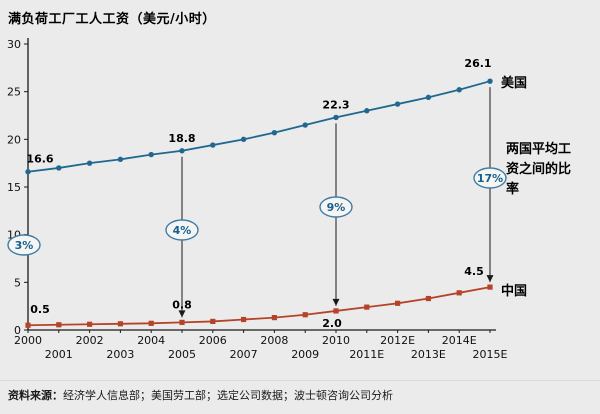 This screenshot has width=600, height=414. Describe the element at coordinates (274, 340) in the screenshot. I see `x-tick-label: 2008` at that location.